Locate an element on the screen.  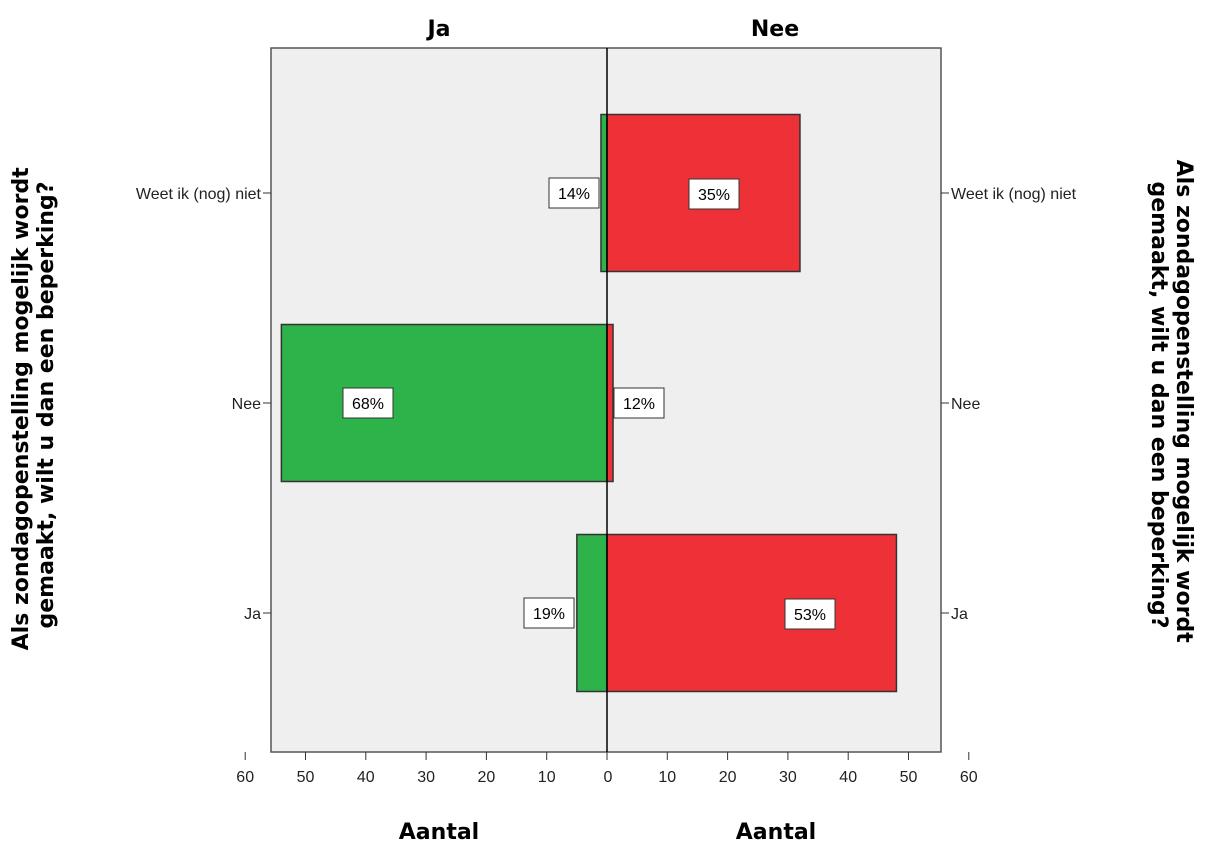
category-label-right: Weet ik (nog) niet is located at coordinates (1014, 194).